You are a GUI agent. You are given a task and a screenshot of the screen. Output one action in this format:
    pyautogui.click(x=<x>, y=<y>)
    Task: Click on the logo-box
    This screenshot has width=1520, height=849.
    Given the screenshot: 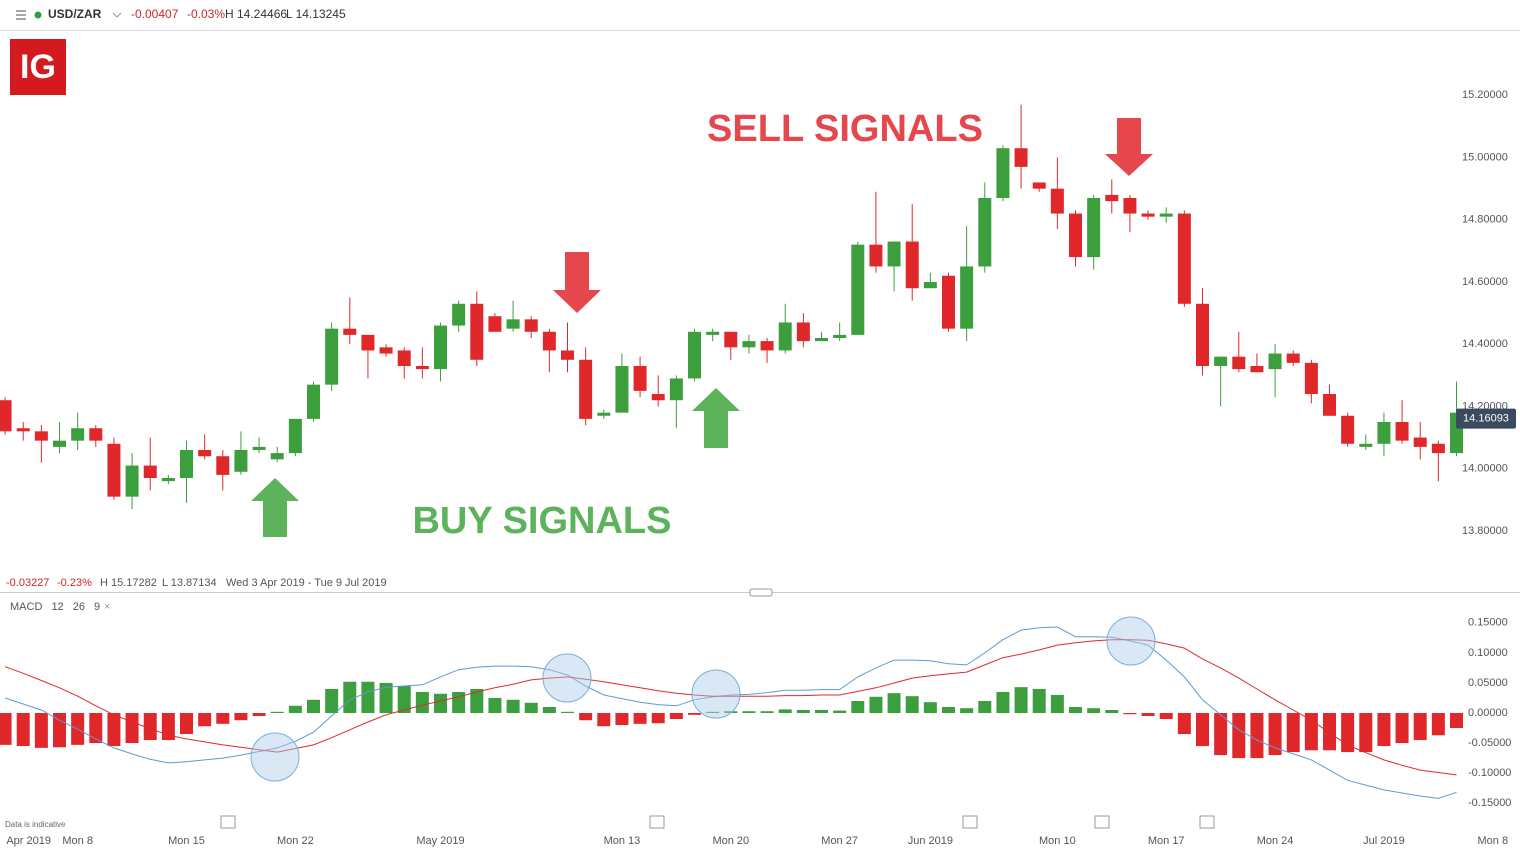 What is the action you would take?
    pyautogui.click(x=38, y=67)
    